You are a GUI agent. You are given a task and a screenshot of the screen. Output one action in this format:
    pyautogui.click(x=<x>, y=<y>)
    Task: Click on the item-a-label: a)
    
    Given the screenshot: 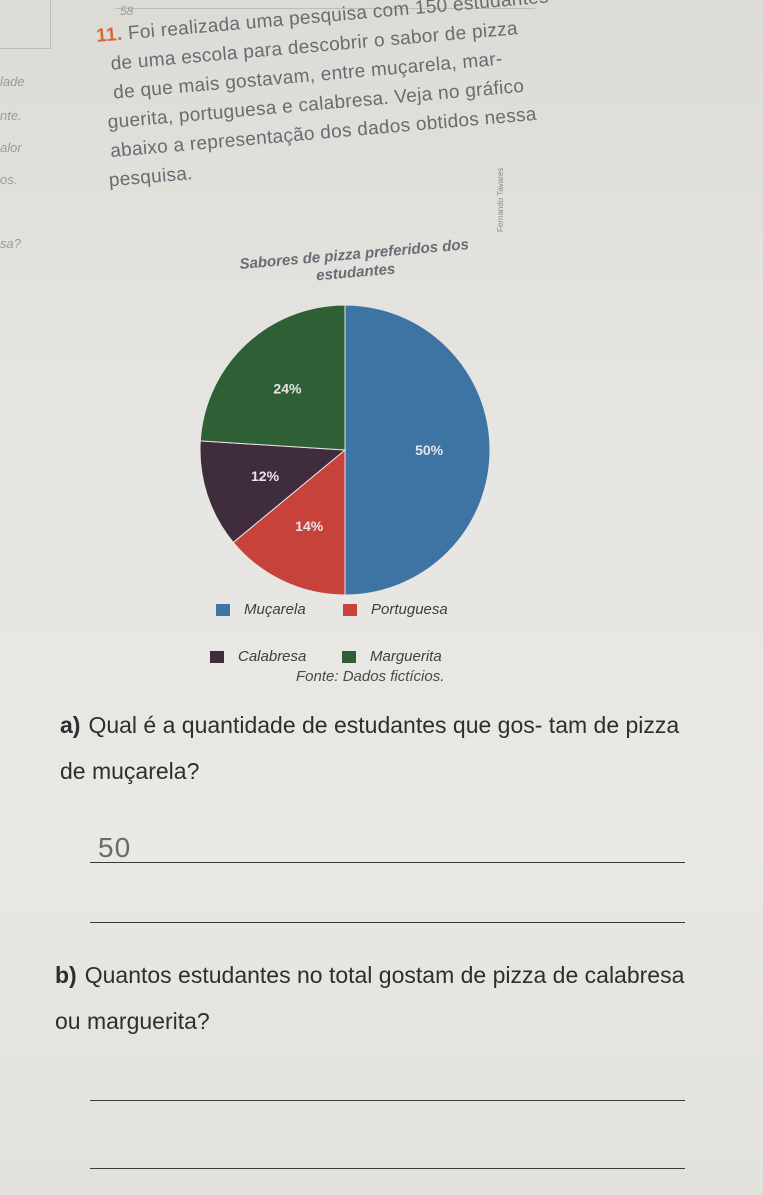 What is the action you would take?
    pyautogui.click(x=70, y=725)
    